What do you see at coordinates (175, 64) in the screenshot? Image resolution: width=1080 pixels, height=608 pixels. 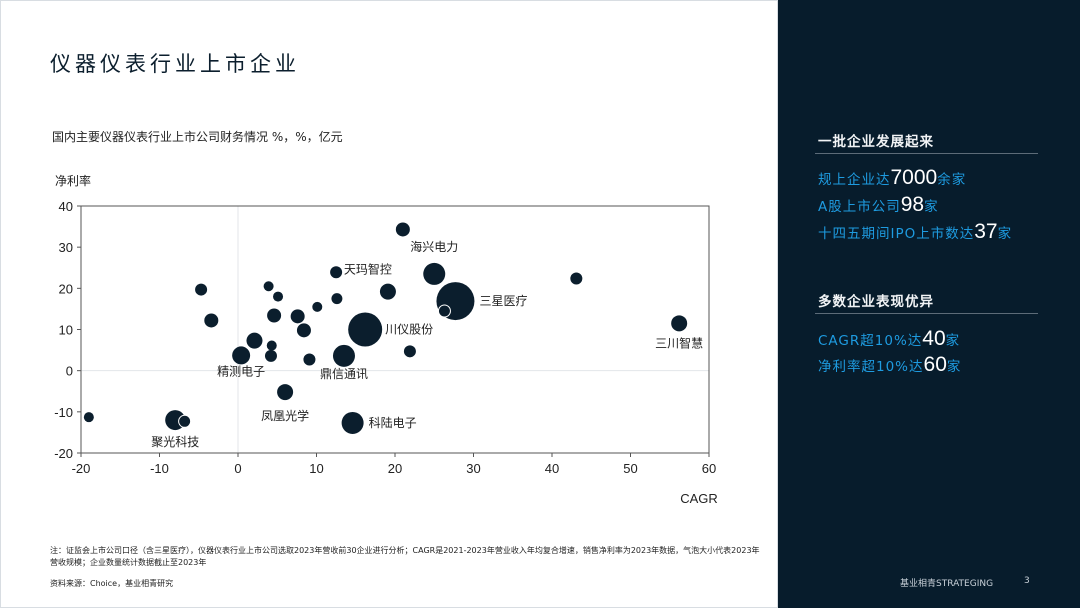 I see `page-title: 仪器仪表行业上市企业` at bounding box center [175, 64].